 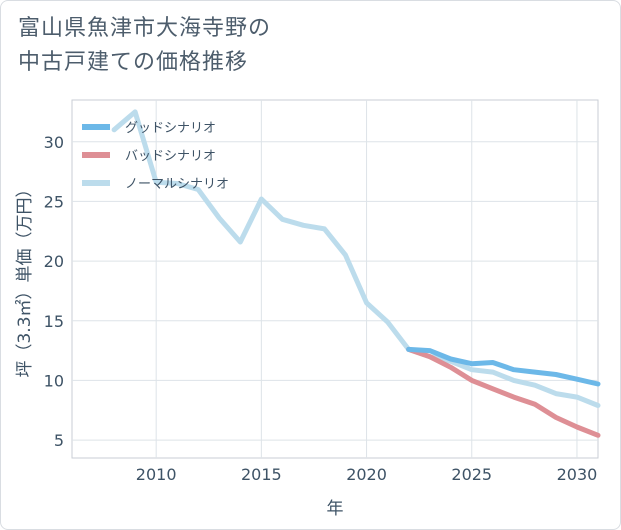 I want to click on x-tick-label-2030: 2030, so click(x=577, y=474).